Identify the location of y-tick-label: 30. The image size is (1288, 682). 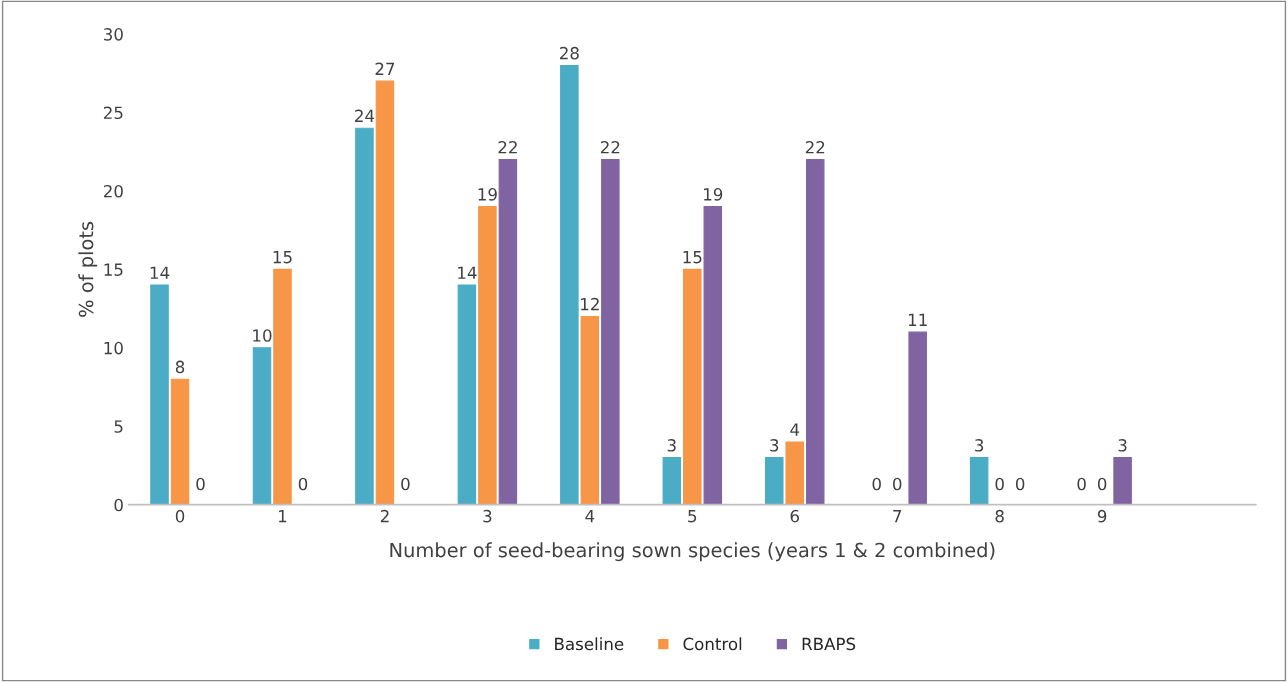
(113, 34).